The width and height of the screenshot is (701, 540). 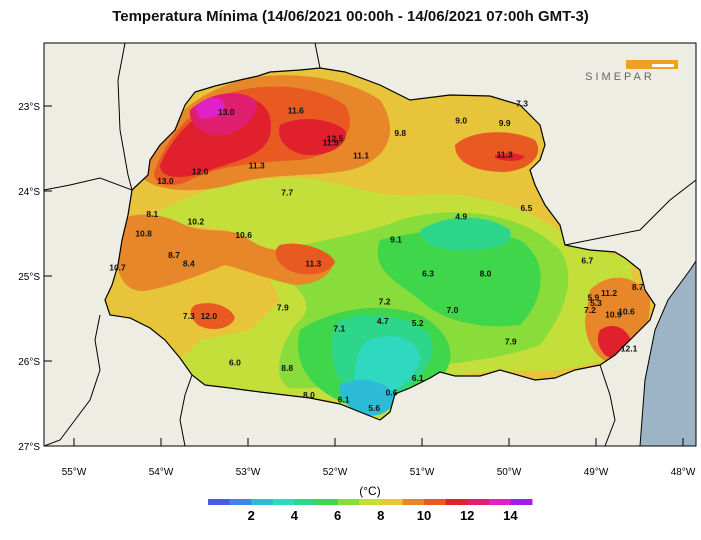 I want to click on station-value: 6.7, so click(x=587, y=261).